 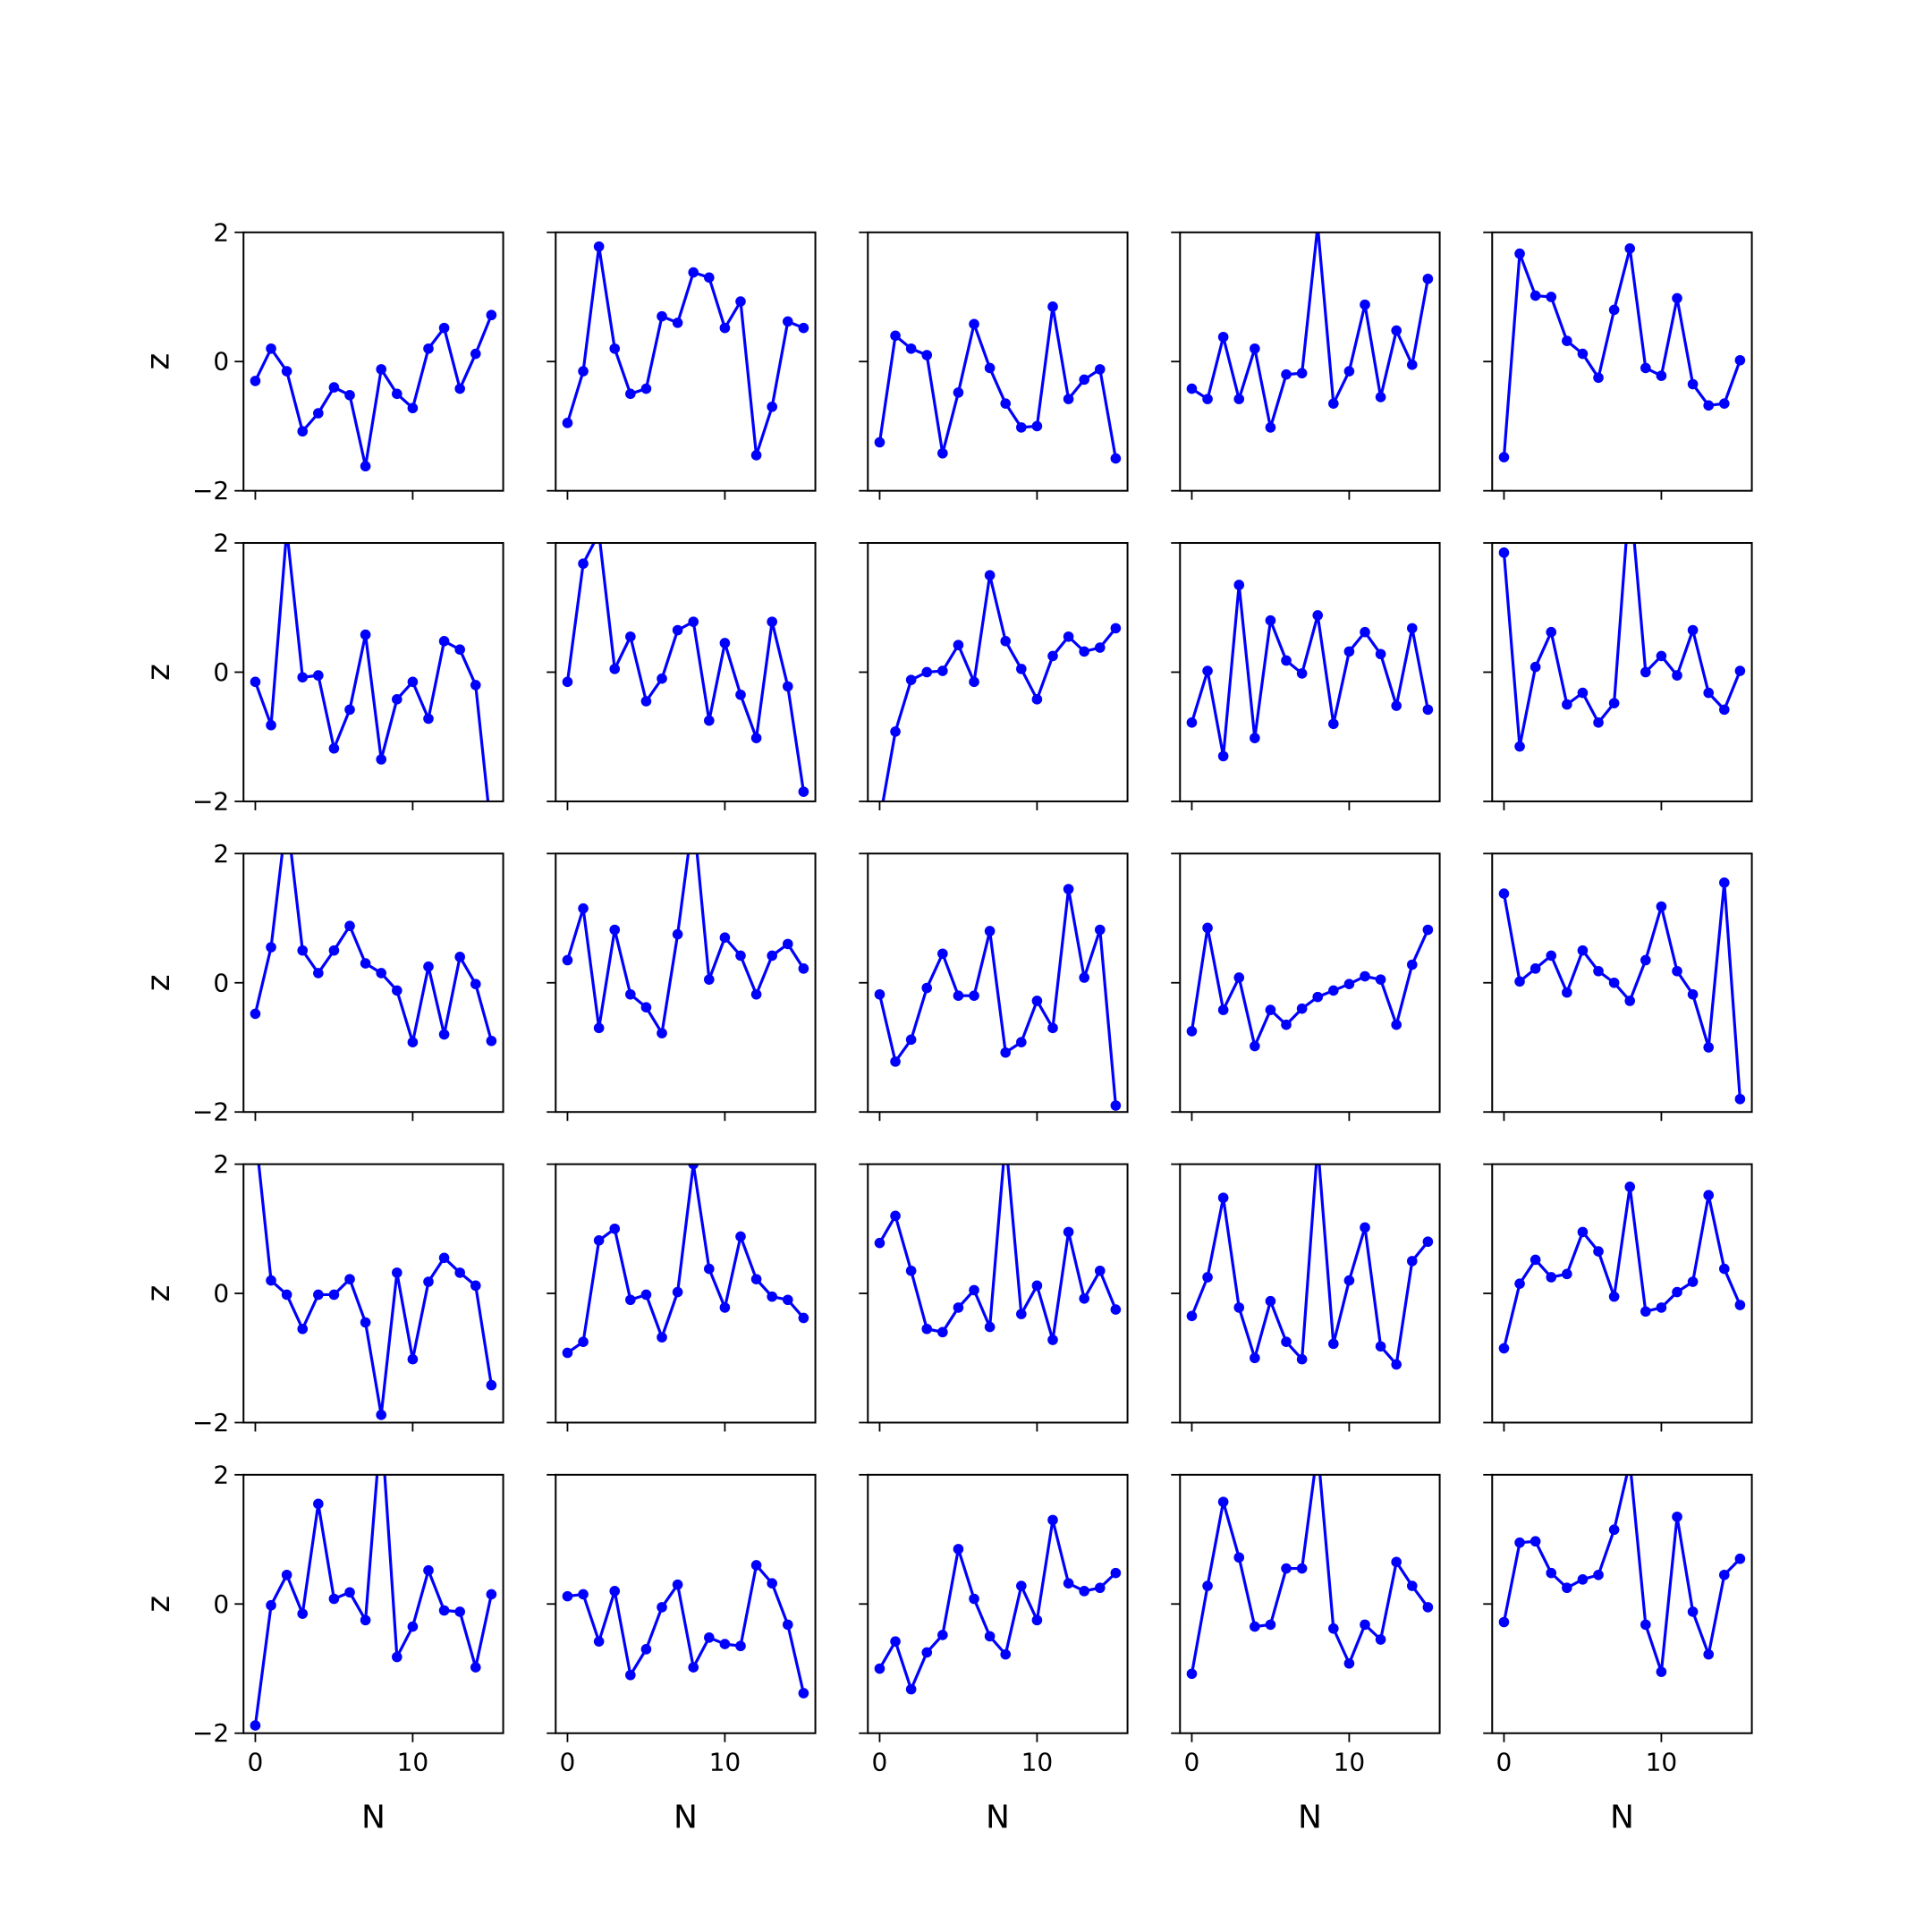 I want to click on x-axis-label: N, so click(x=1622, y=1818).